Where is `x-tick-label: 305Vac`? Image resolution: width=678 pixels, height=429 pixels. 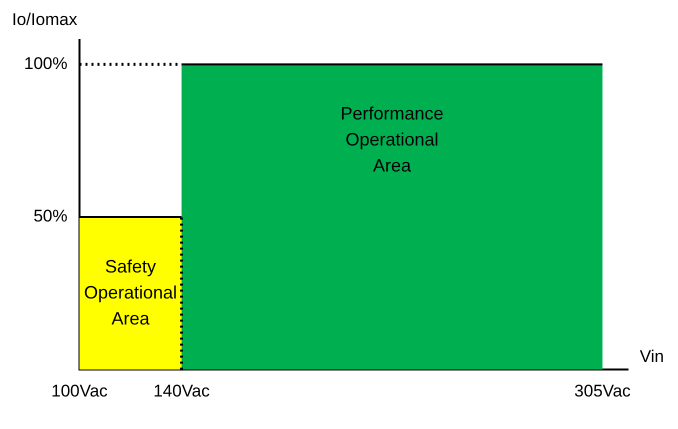 x-tick-label: 305Vac is located at coordinates (603, 390).